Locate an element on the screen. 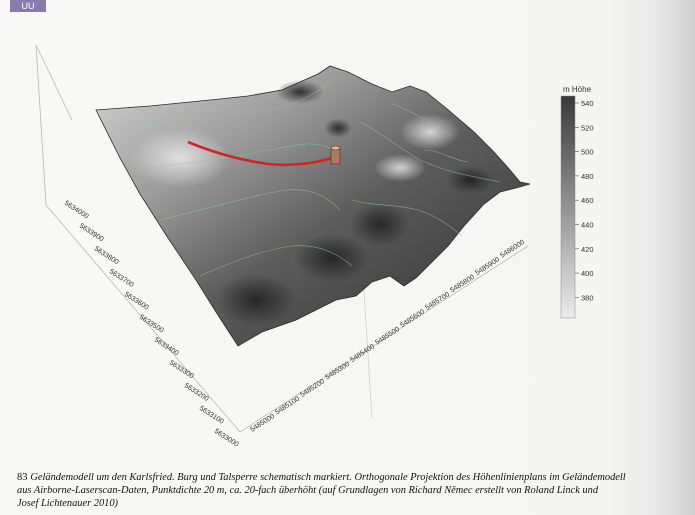  legend-tick-label: 380 is located at coordinates (587, 297).